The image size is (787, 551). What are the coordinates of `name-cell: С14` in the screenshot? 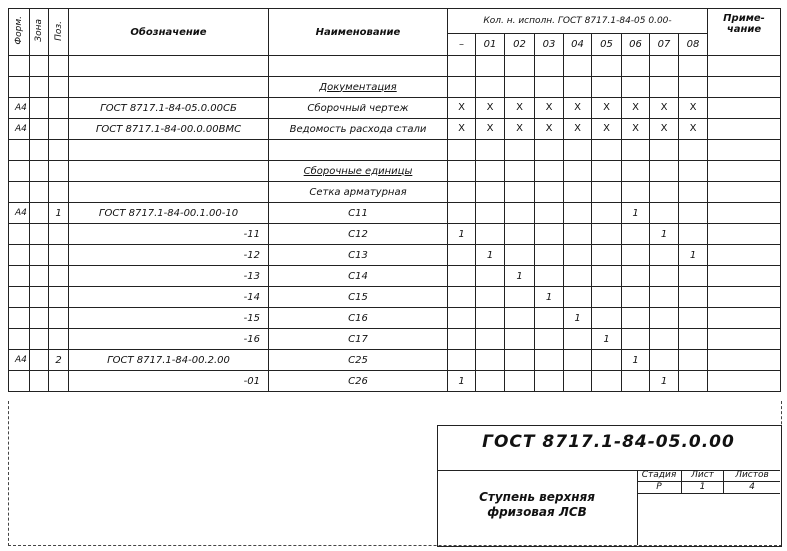 It's located at (358, 276).